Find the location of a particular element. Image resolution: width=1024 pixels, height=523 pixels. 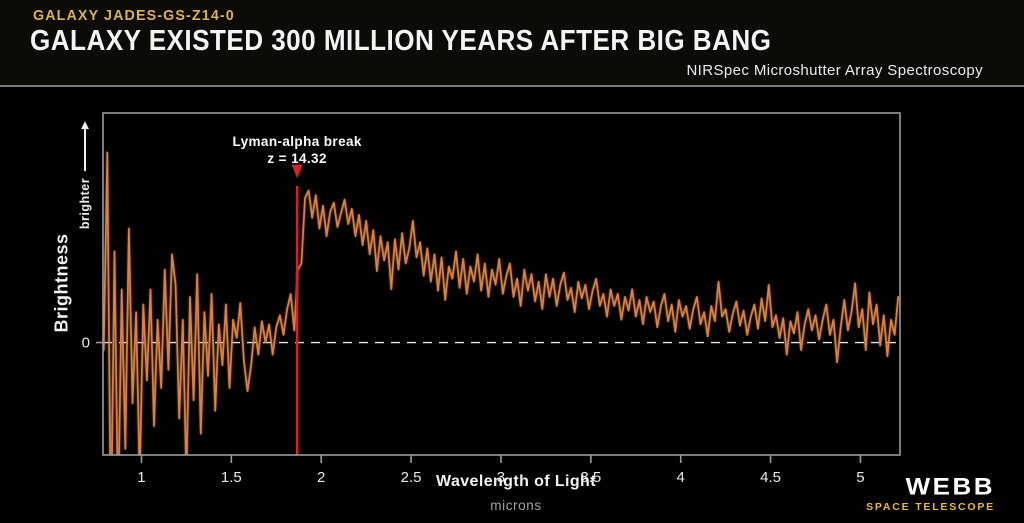

x-tick-label: 1.5 is located at coordinates (231, 477).